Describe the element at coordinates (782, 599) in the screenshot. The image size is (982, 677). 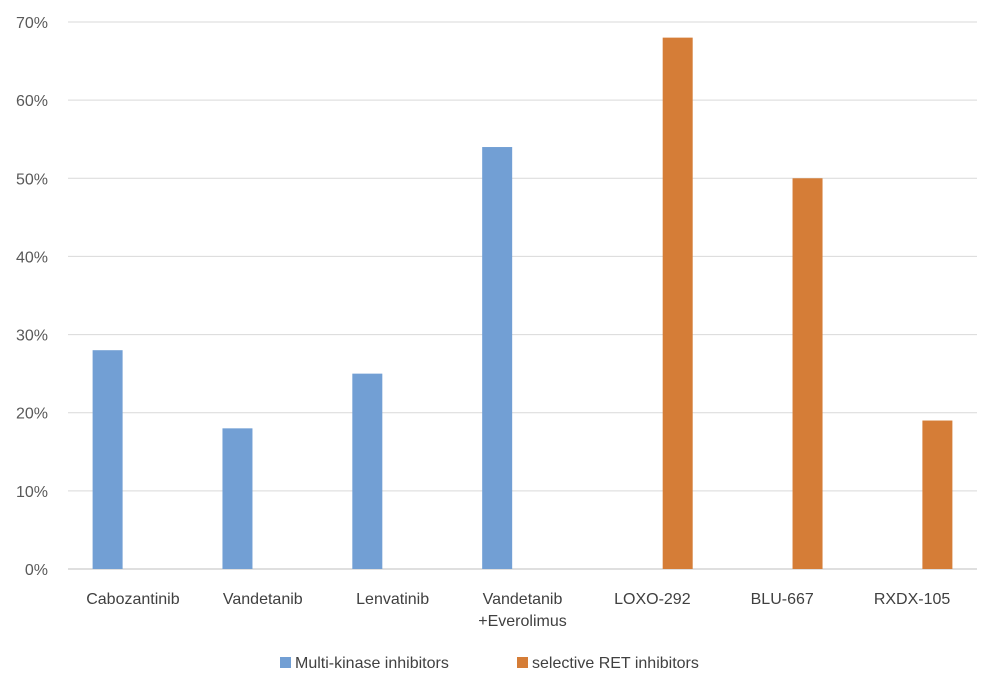
I see `x-category-label: BLU-667` at that location.